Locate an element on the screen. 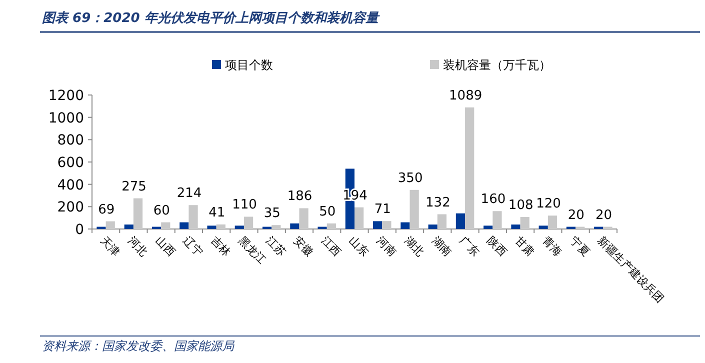  x-tick-label: 河北 is located at coordinates (137, 246).